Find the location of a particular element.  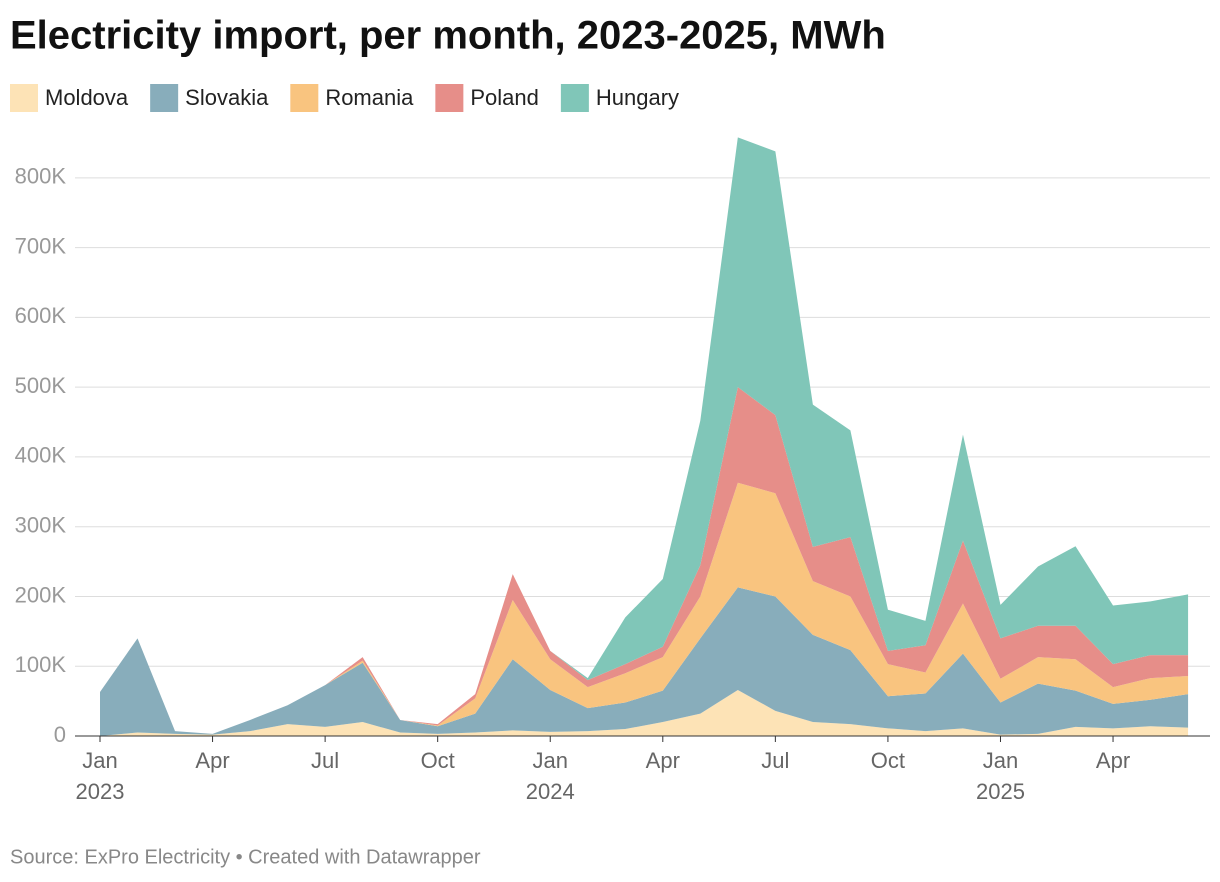

area is located at coordinates (644, 712).